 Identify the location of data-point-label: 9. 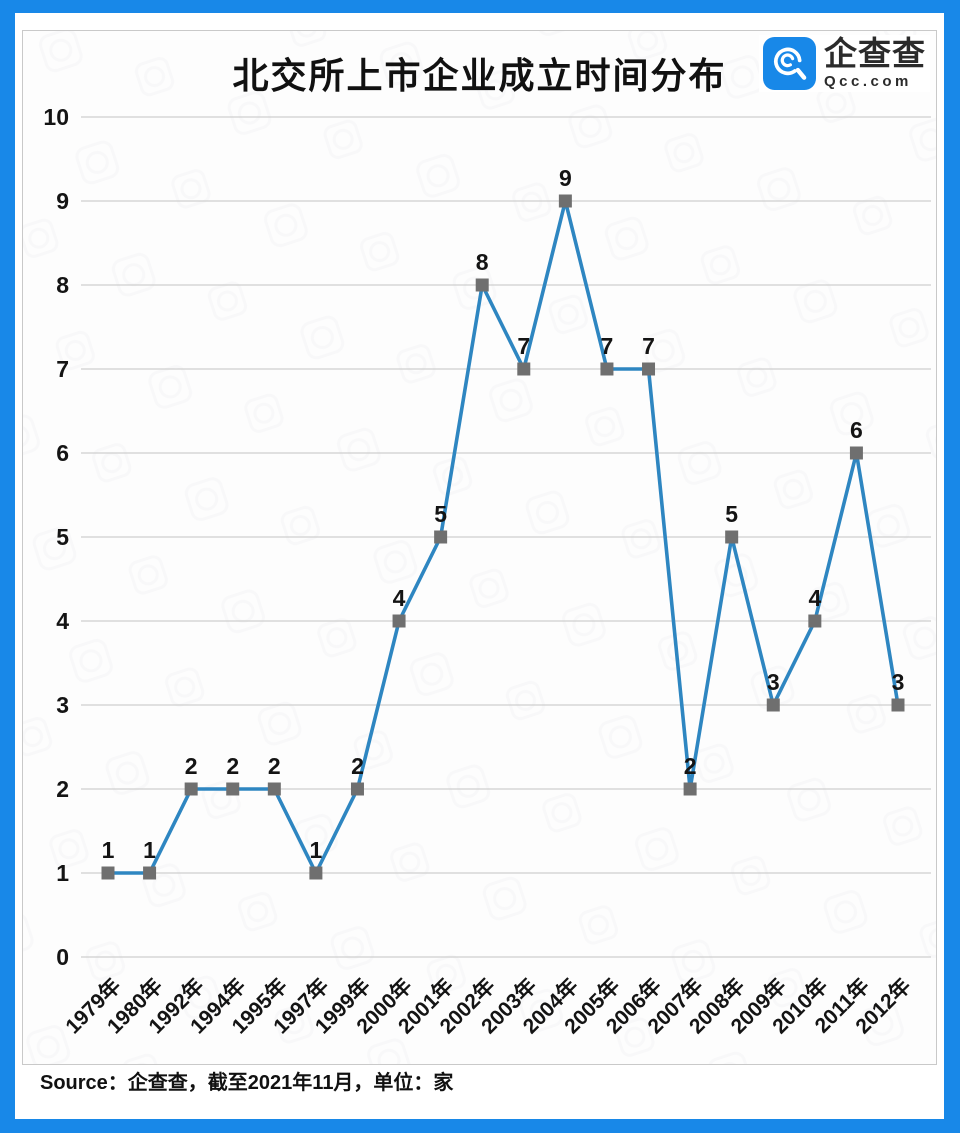
(565, 178).